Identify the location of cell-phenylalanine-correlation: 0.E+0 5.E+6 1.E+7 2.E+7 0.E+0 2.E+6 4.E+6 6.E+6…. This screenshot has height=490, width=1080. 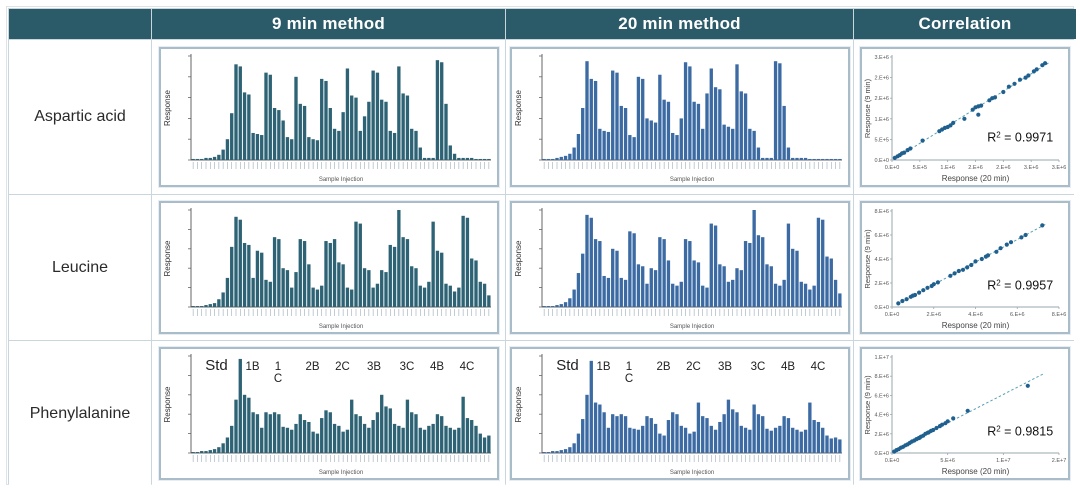
(965, 413).